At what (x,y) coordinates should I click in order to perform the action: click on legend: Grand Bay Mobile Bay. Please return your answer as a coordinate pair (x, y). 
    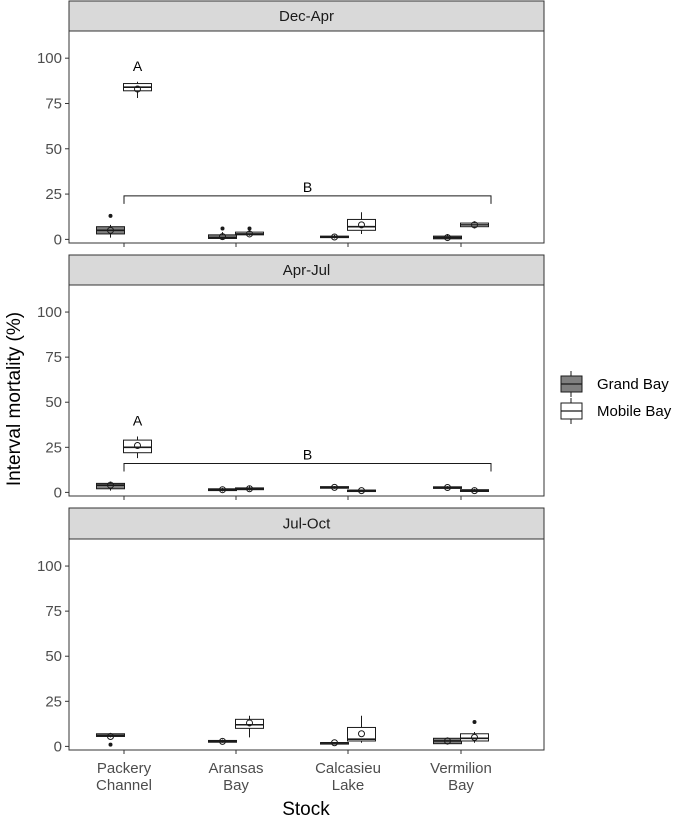
    Looking at the image, I should click on (616, 397).